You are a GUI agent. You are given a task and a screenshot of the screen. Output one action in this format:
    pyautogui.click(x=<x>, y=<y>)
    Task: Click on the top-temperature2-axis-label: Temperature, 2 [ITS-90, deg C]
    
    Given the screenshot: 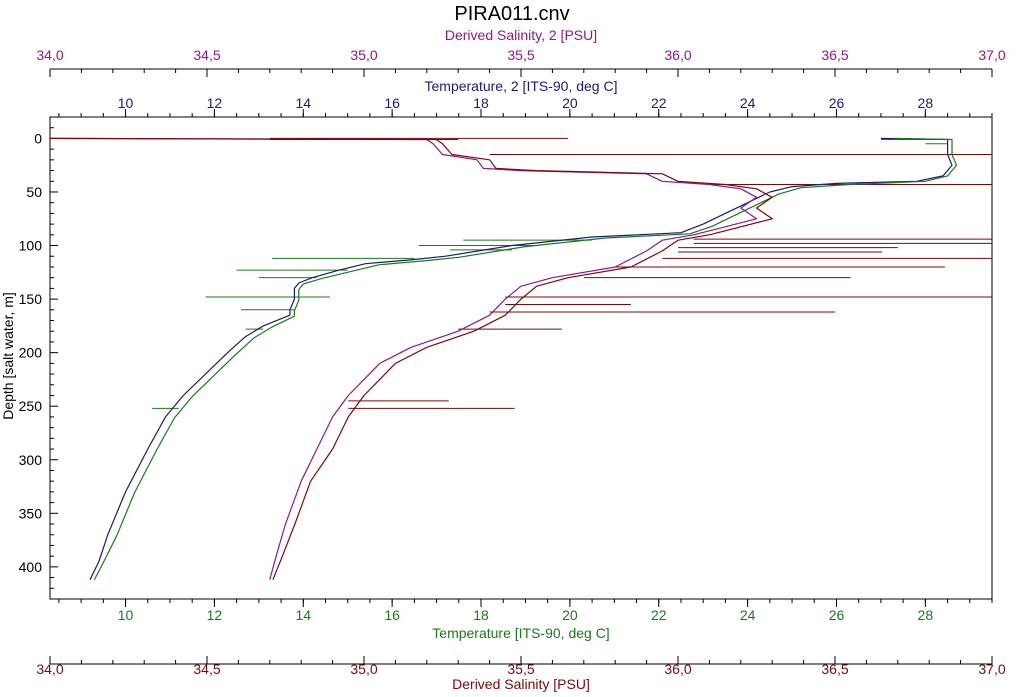 What is the action you would take?
    pyautogui.click(x=521, y=86)
    